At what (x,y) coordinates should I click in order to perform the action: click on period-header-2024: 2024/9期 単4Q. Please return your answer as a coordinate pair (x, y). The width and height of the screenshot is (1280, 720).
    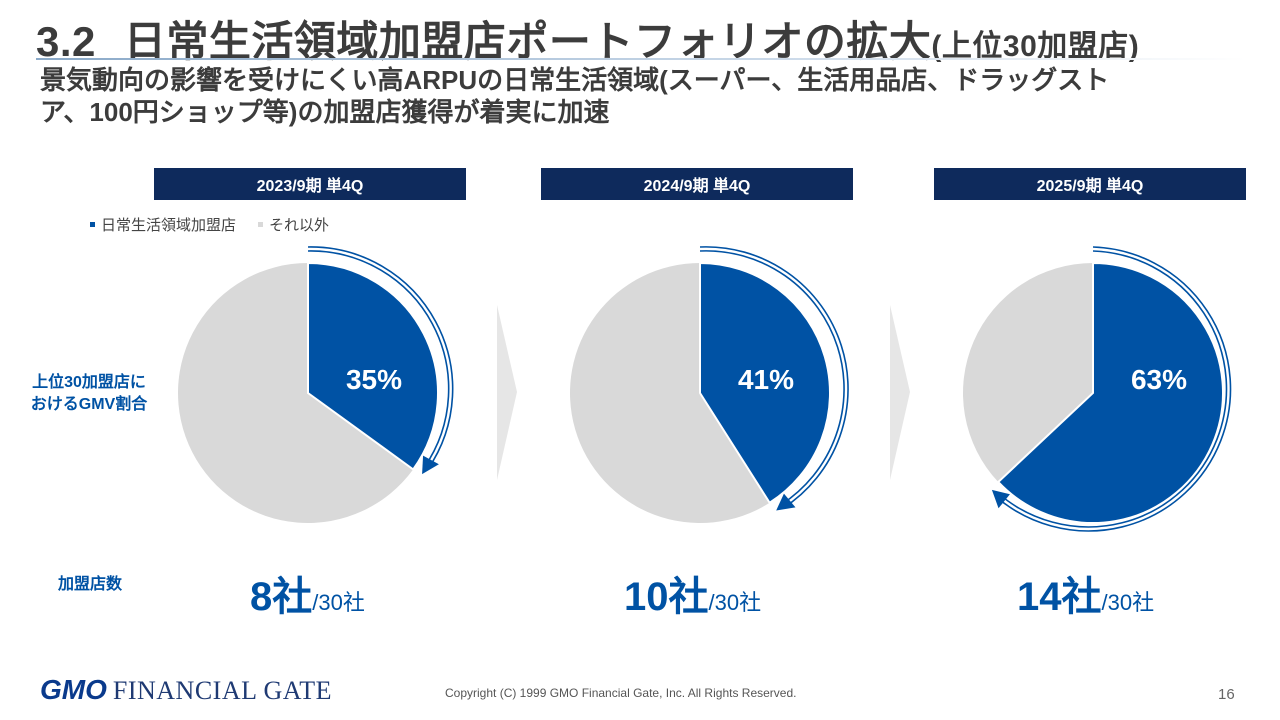
    Looking at the image, I should click on (697, 184).